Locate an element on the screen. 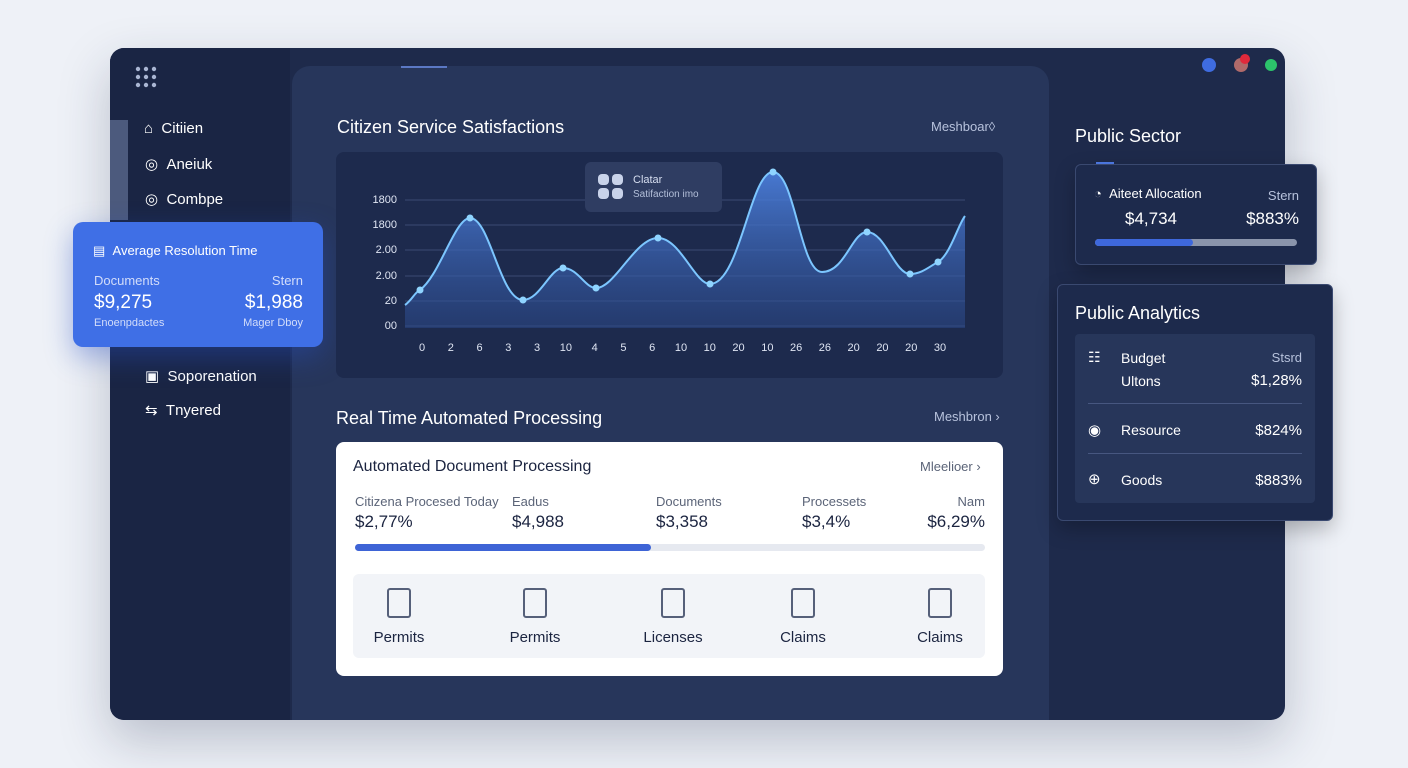 The width and height of the screenshot is (1408, 768). sidebar-accent is located at coordinates (119, 170).